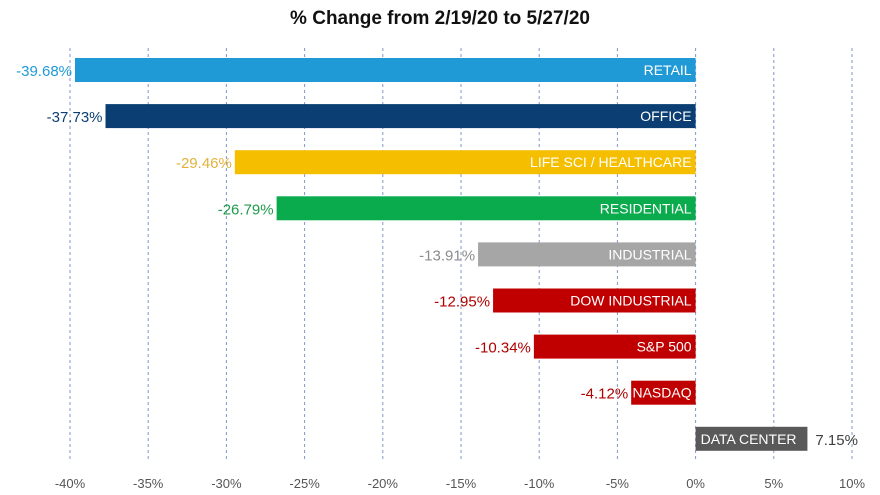 Image resolution: width=880 pixels, height=495 pixels. What do you see at coordinates (148, 483) in the screenshot?
I see `x-tick-label: -35%` at bounding box center [148, 483].